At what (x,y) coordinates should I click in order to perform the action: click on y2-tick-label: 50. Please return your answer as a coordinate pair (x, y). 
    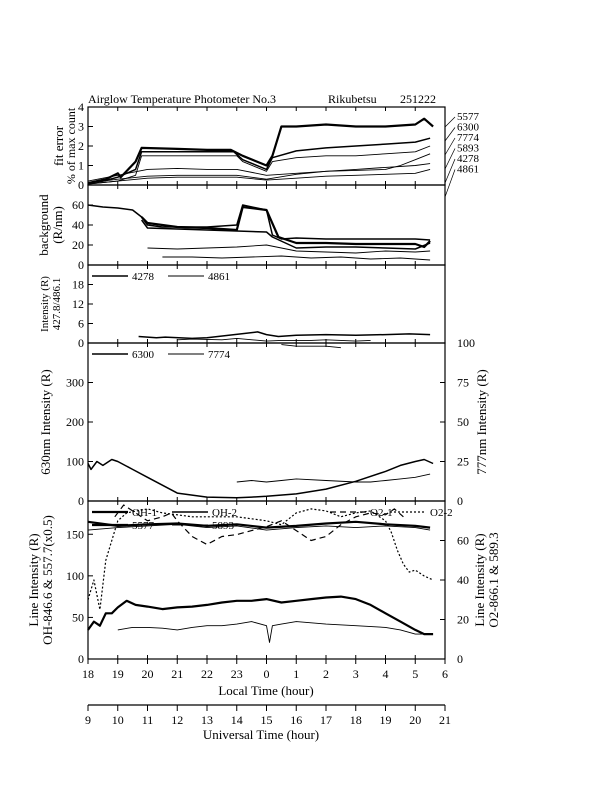
    Looking at the image, I should click on (463, 422).